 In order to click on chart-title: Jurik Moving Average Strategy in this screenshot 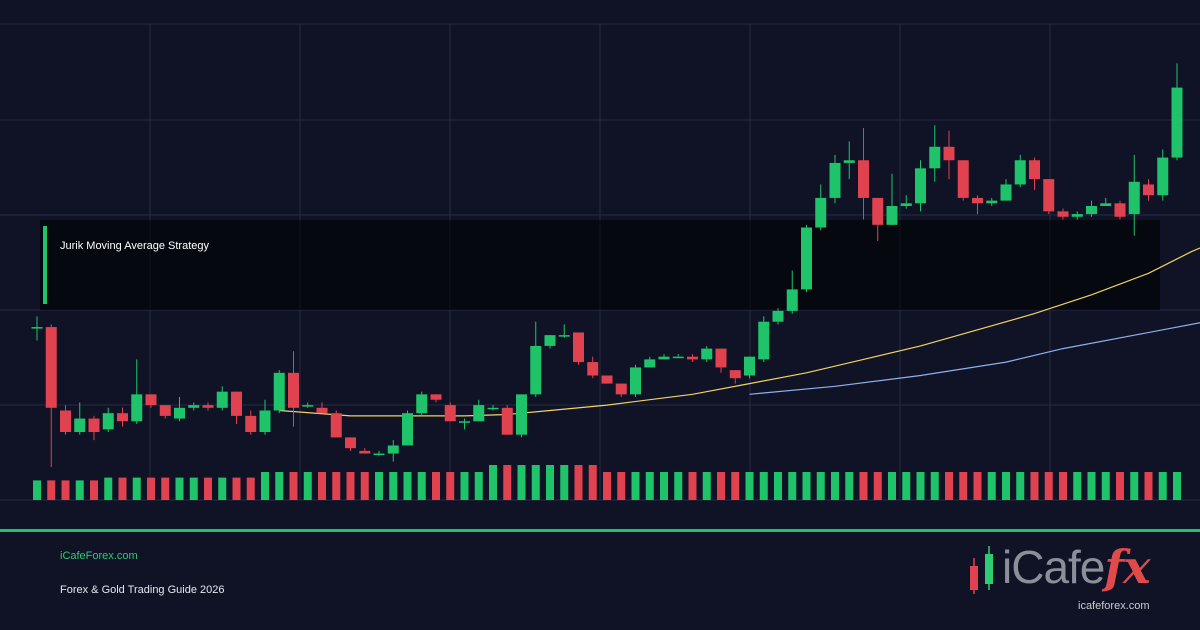, I will do `click(134, 246)`.